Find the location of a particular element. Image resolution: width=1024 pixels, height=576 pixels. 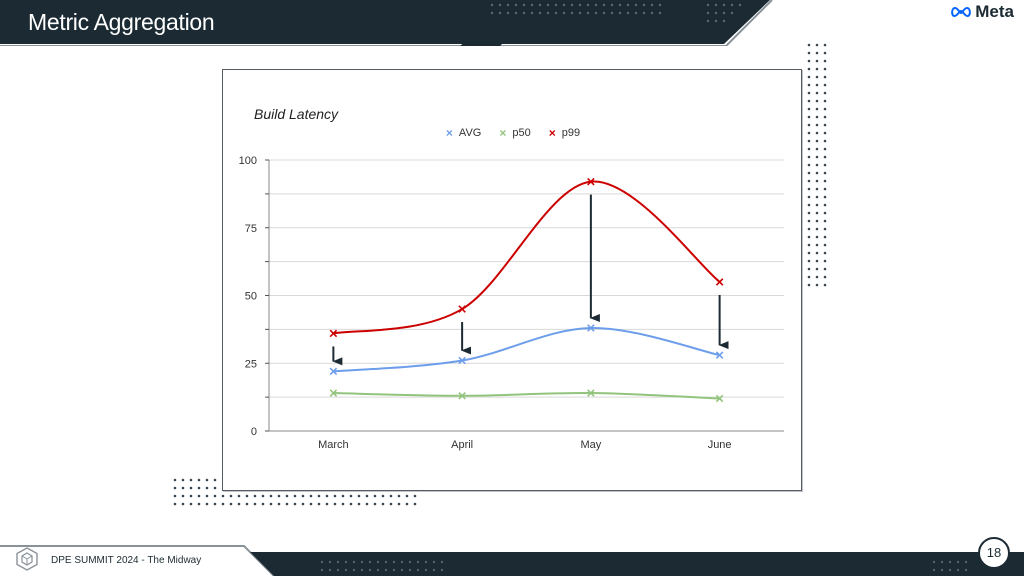

legend-label-p99: p99 is located at coordinates (571, 133).